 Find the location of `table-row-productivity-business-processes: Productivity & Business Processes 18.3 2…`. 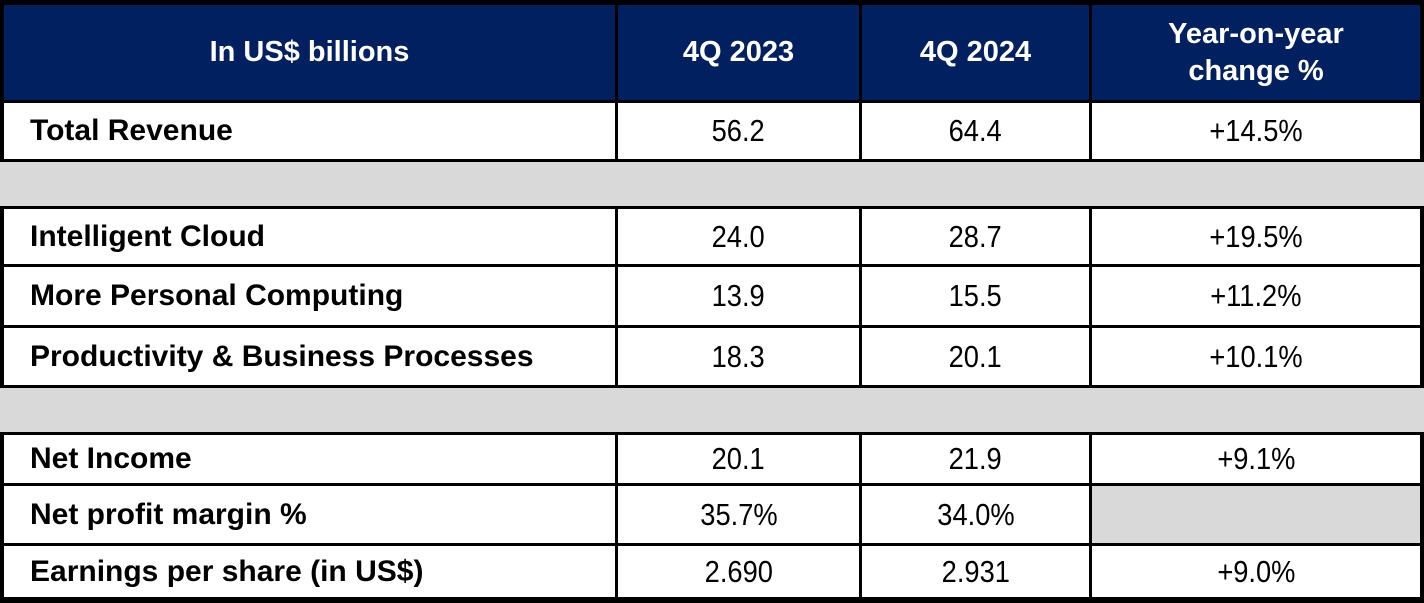

table-row-productivity-business-processes: Productivity & Business Processes 18.3 2… is located at coordinates (712, 358).